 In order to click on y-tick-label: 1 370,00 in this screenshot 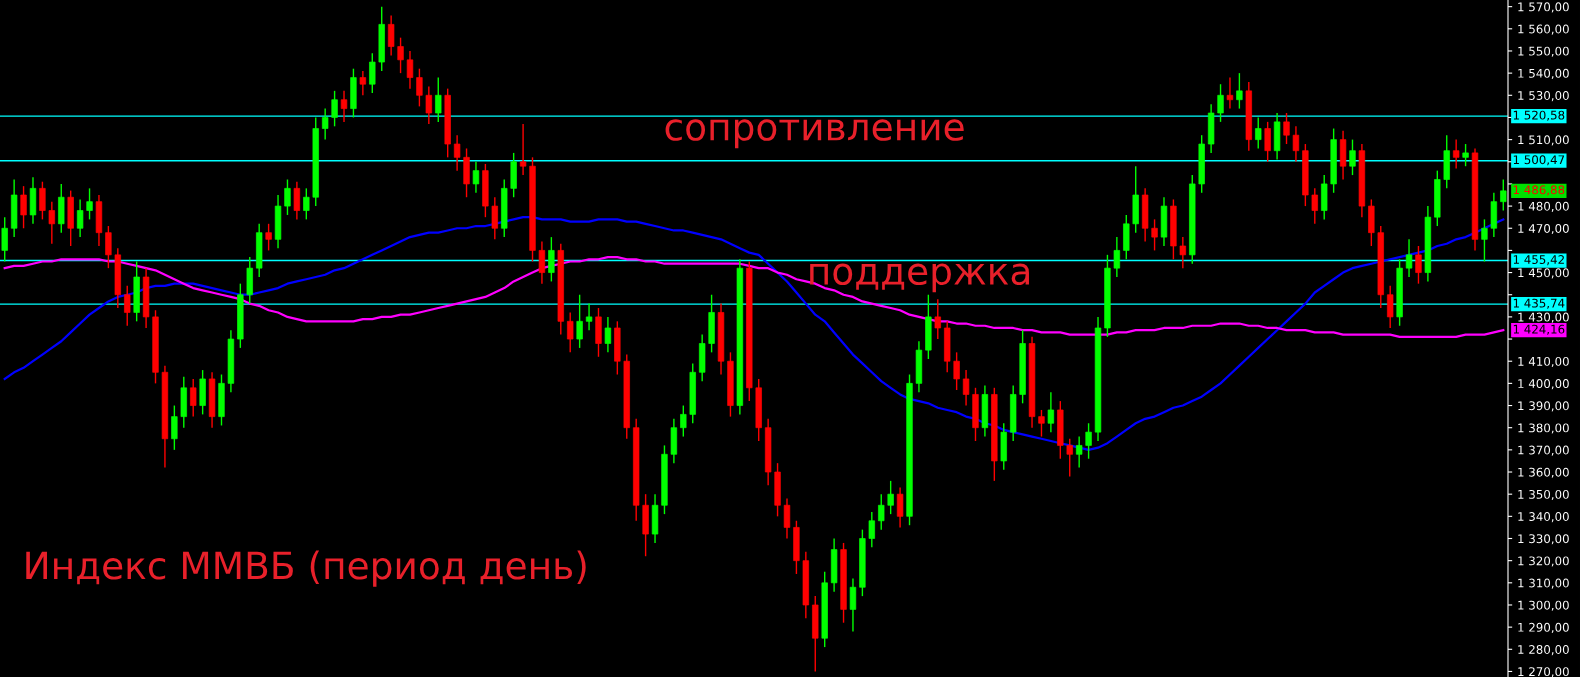, I will do `click(1543, 450)`.